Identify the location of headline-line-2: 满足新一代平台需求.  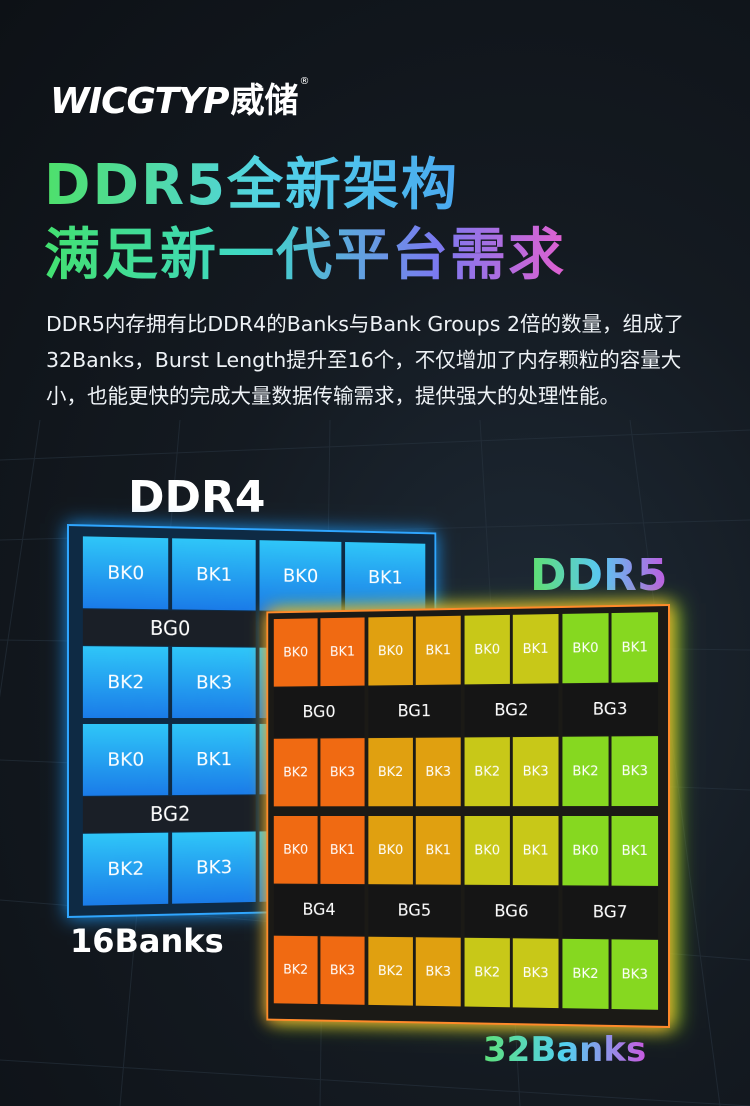
(305, 250).